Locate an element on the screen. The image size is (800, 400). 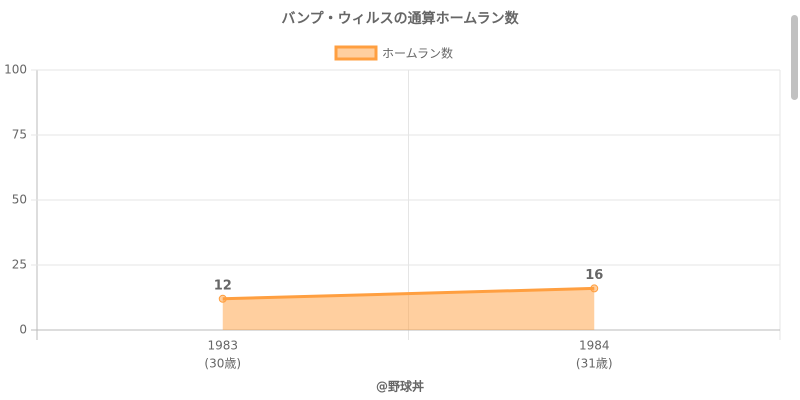
y-tick-label: 75 is located at coordinates (19, 135).